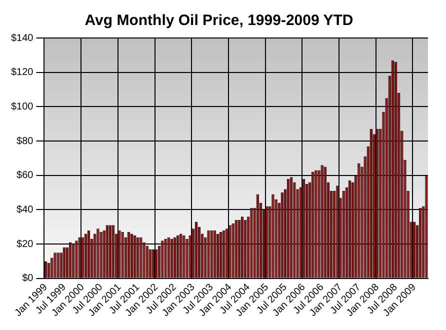  I want to click on y-tick-label: $0, so click(28, 278).